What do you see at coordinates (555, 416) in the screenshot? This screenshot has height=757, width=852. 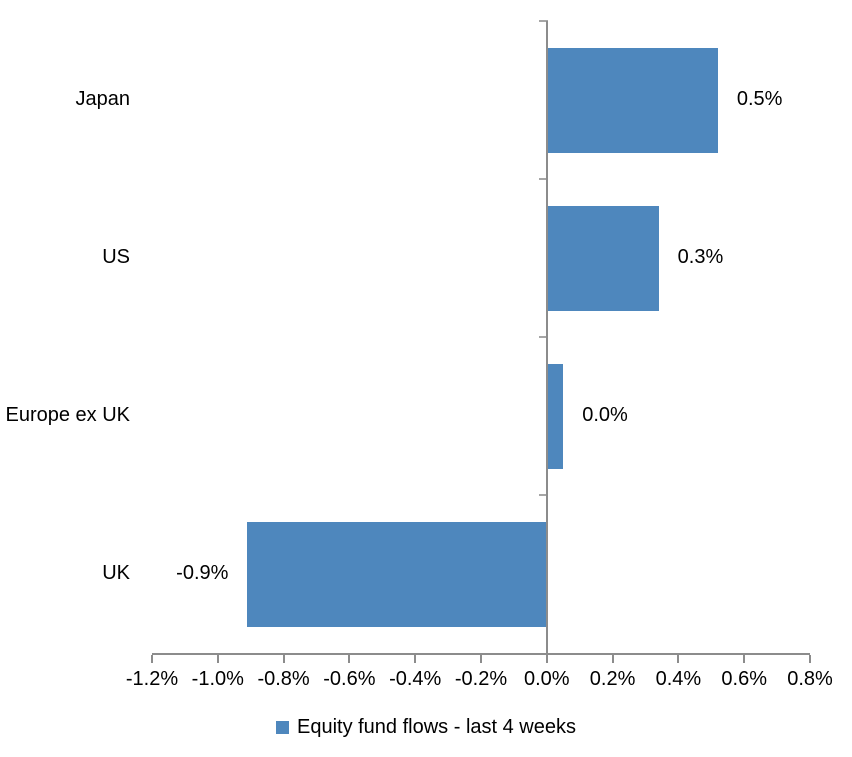 I see `bar-europe-ex-uk` at bounding box center [555, 416].